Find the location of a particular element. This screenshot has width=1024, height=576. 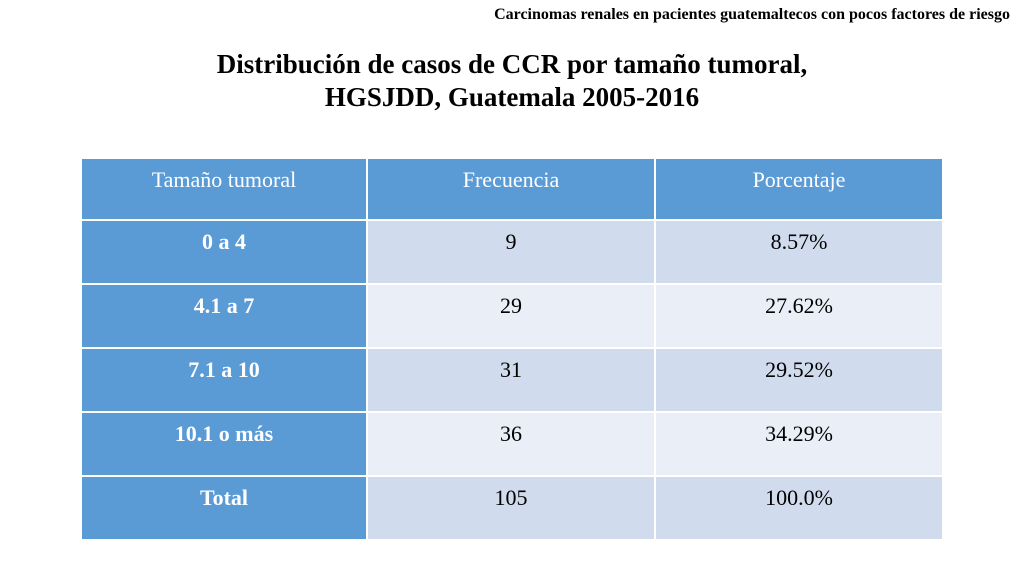

percentage-cell: 27.62% is located at coordinates (799, 316).